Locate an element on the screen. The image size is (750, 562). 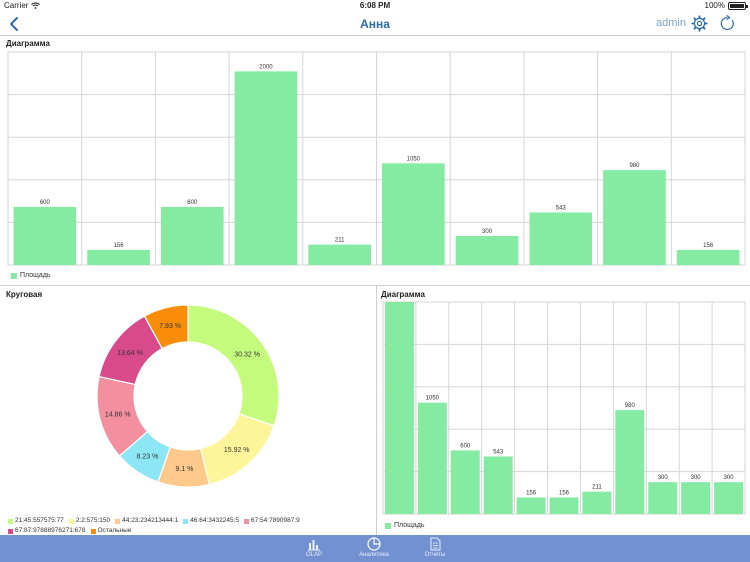
pie-legend-item: 21:45:557575:77 is located at coordinates (36, 521).